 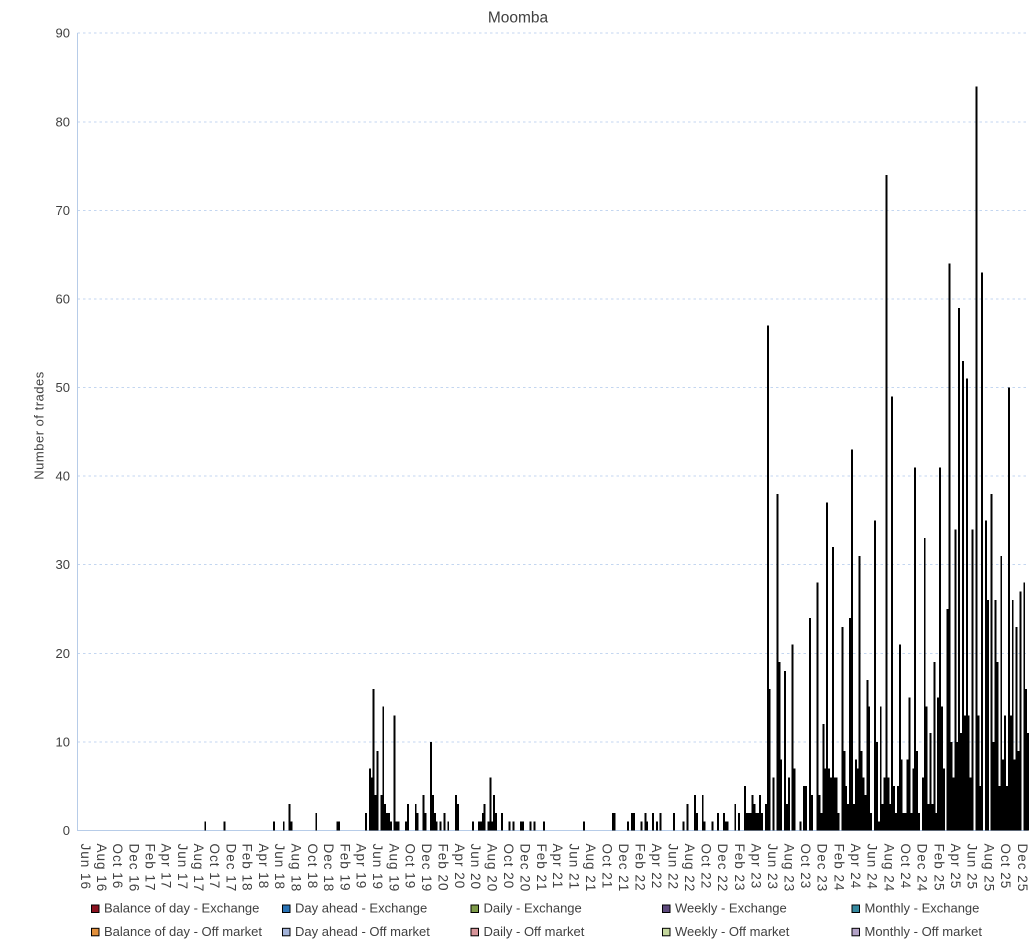 I want to click on svg-text: Apr 19, so click(x=361, y=867).